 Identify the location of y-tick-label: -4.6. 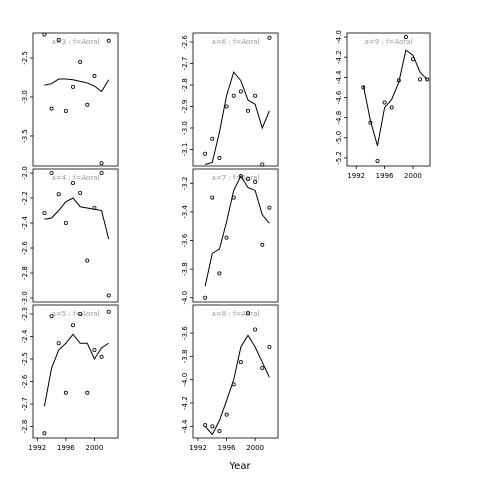
(339, 97).